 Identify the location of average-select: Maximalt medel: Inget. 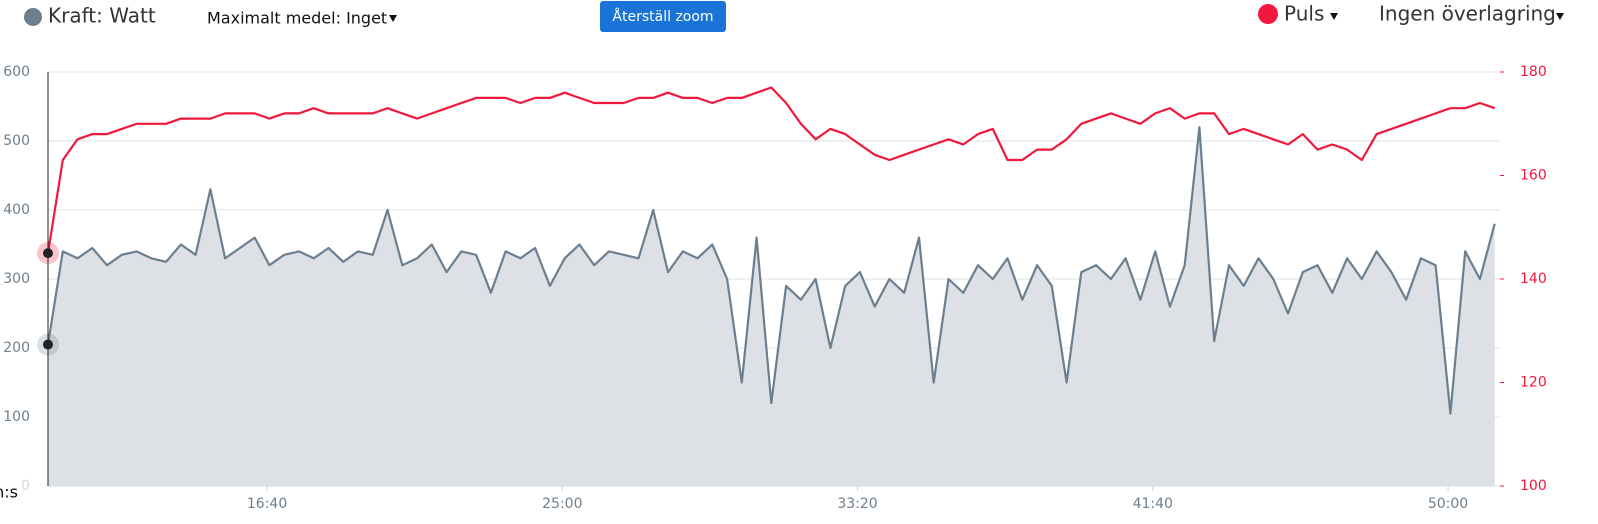
(297, 18).